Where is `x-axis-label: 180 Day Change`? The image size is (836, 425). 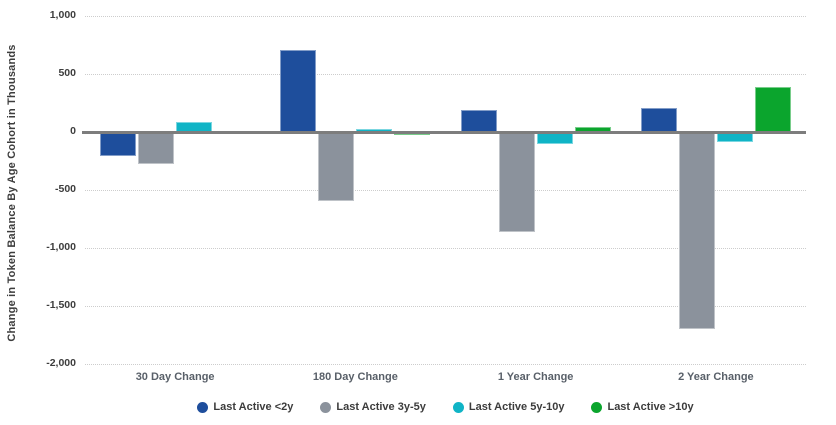 x-axis-label: 180 Day Change is located at coordinates (355, 377).